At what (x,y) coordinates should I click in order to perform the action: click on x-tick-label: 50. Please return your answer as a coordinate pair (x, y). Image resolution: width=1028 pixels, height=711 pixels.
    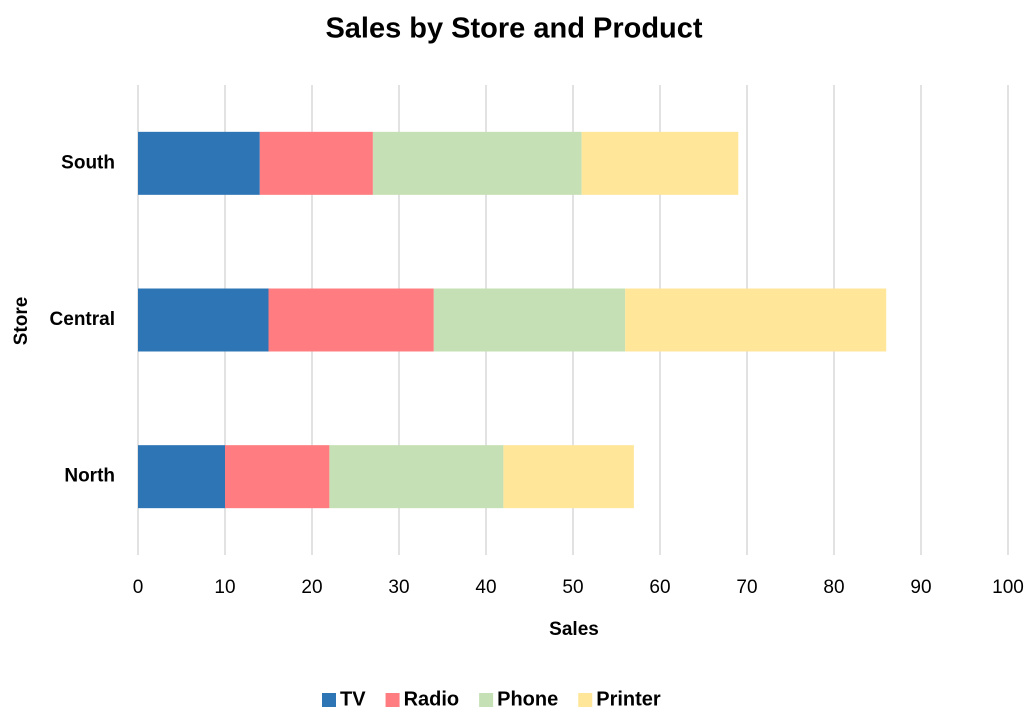
    Looking at the image, I should click on (572, 587).